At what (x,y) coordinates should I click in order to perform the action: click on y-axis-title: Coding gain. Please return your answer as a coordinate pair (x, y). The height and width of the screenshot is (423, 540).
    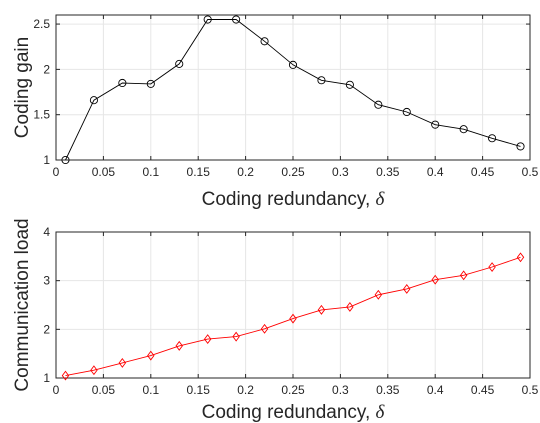
    Looking at the image, I should click on (22, 87).